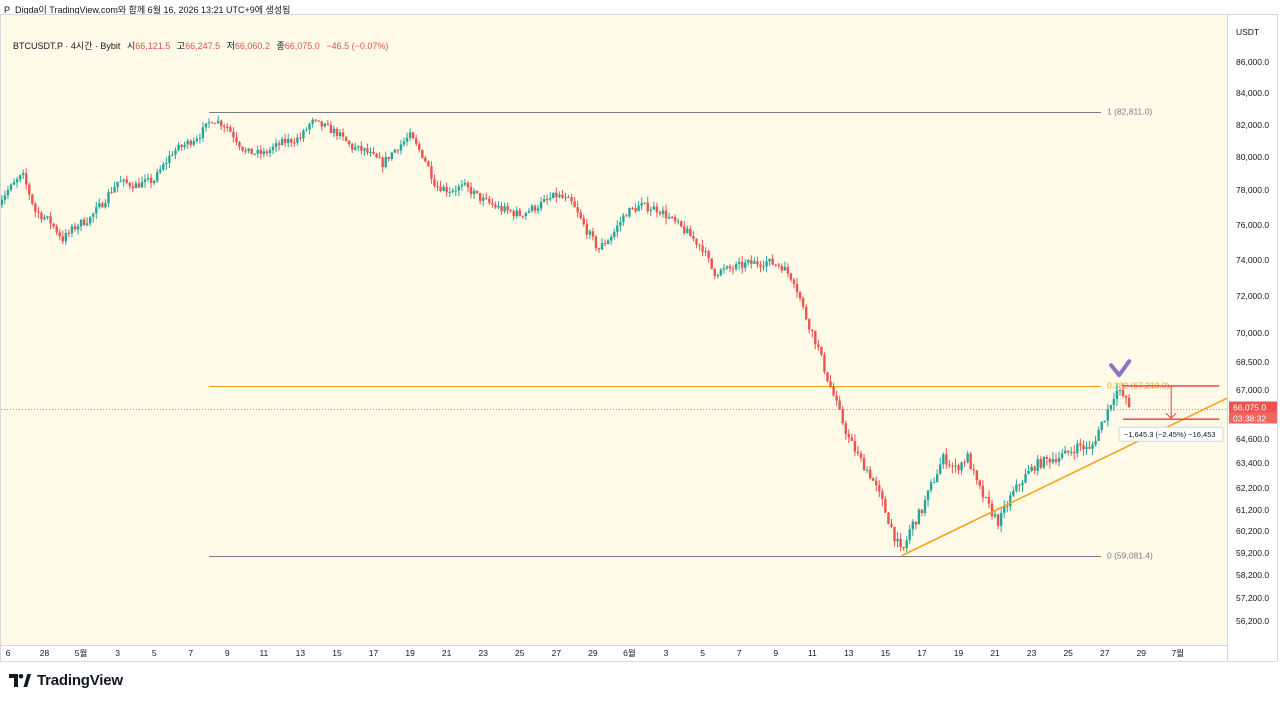 The image size is (1280, 703). What do you see at coordinates (1252, 390) in the screenshot?
I see `y-tick-label: 67,000.0` at bounding box center [1252, 390].